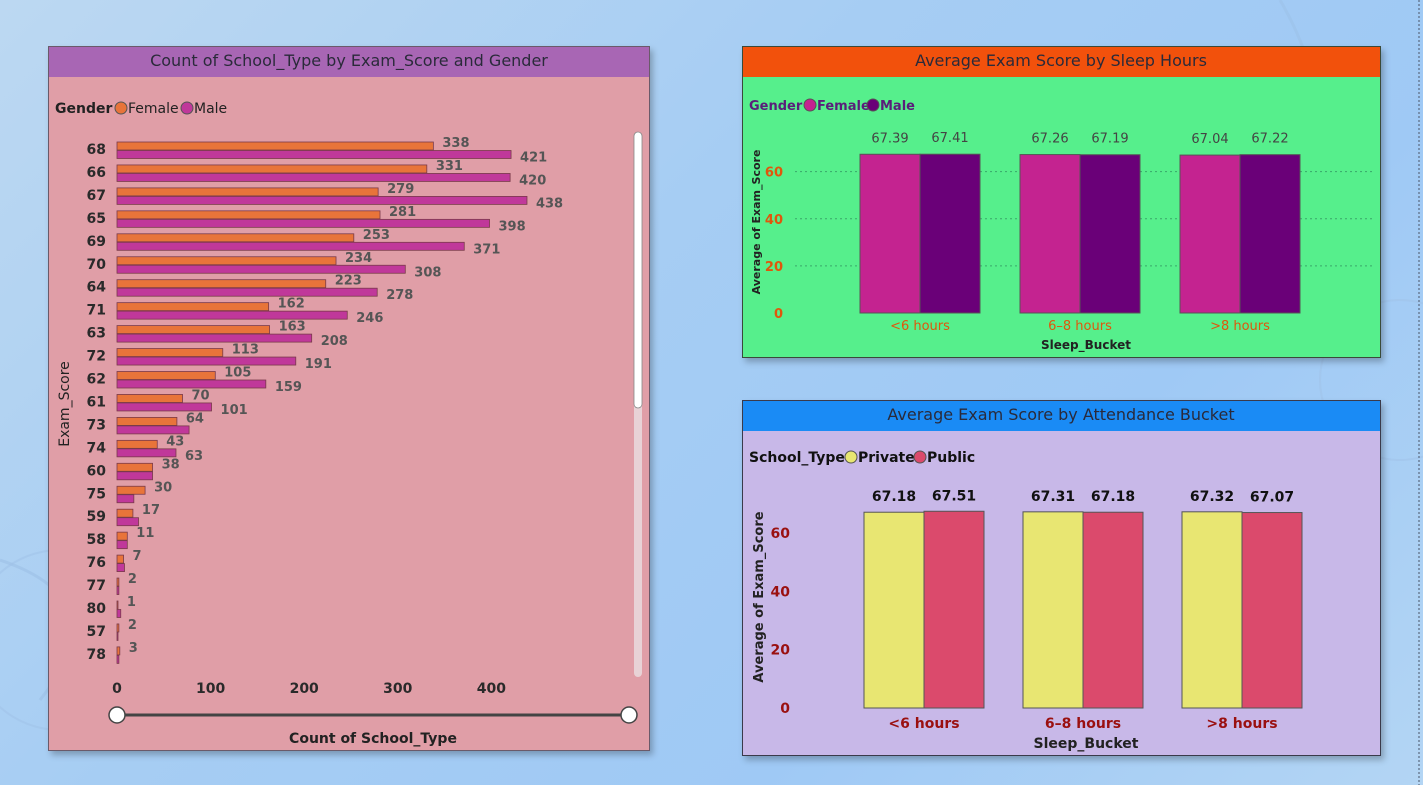 The height and width of the screenshot is (785, 1423). I want to click on x-range-slider-start-handle, so click(117, 715).